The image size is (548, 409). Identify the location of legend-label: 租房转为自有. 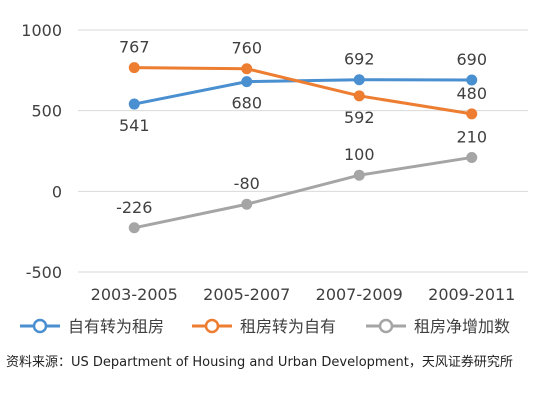
(288, 326).